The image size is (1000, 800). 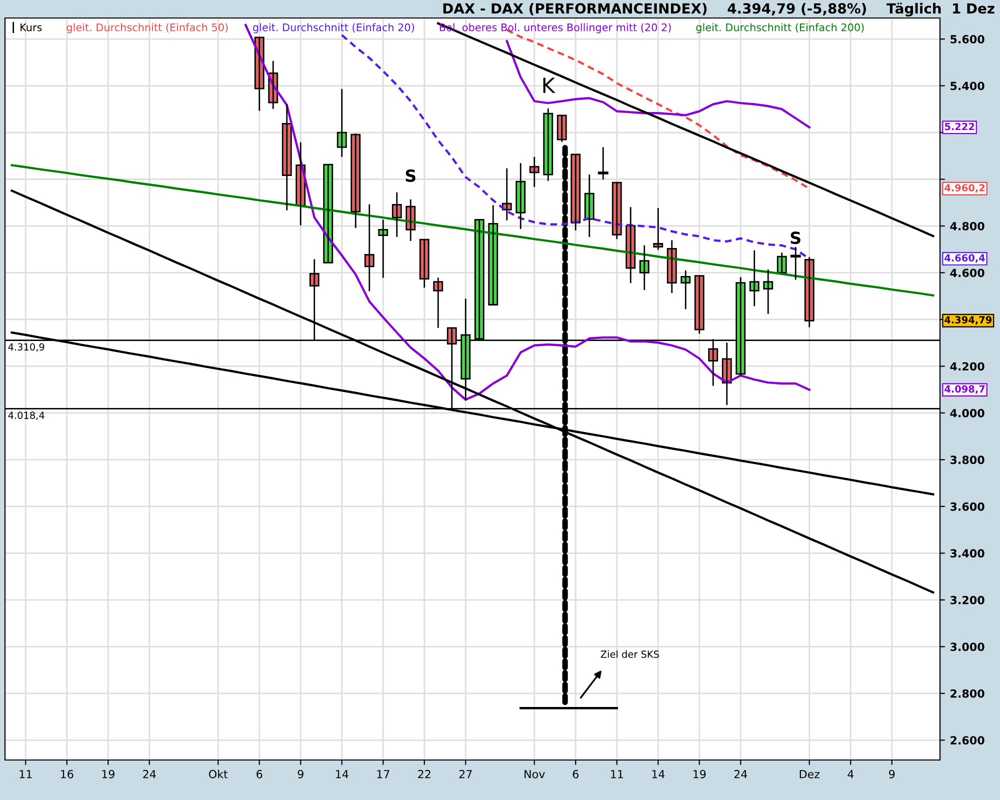 I want to click on y-tick-label: 5.600, so click(x=967, y=39).